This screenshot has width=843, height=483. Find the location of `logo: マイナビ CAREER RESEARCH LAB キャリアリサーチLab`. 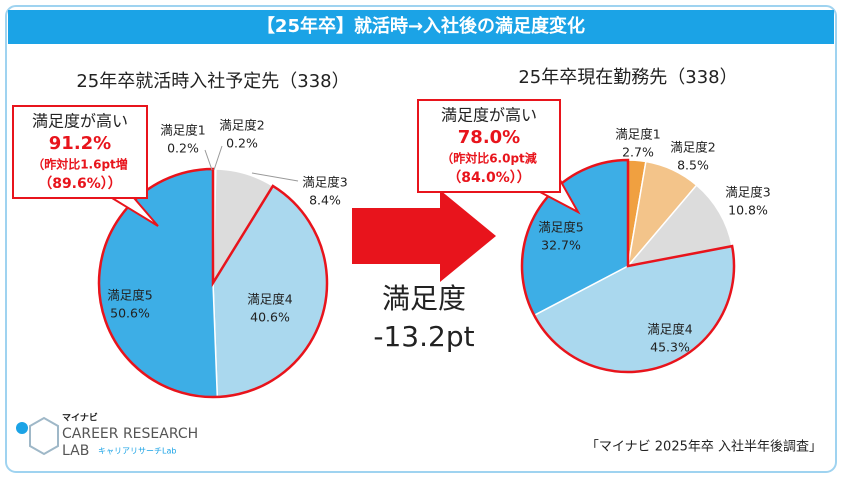

logo: マイナビ CAREER RESEARCH LAB キャリアリサーチLab is located at coordinates (107, 435).